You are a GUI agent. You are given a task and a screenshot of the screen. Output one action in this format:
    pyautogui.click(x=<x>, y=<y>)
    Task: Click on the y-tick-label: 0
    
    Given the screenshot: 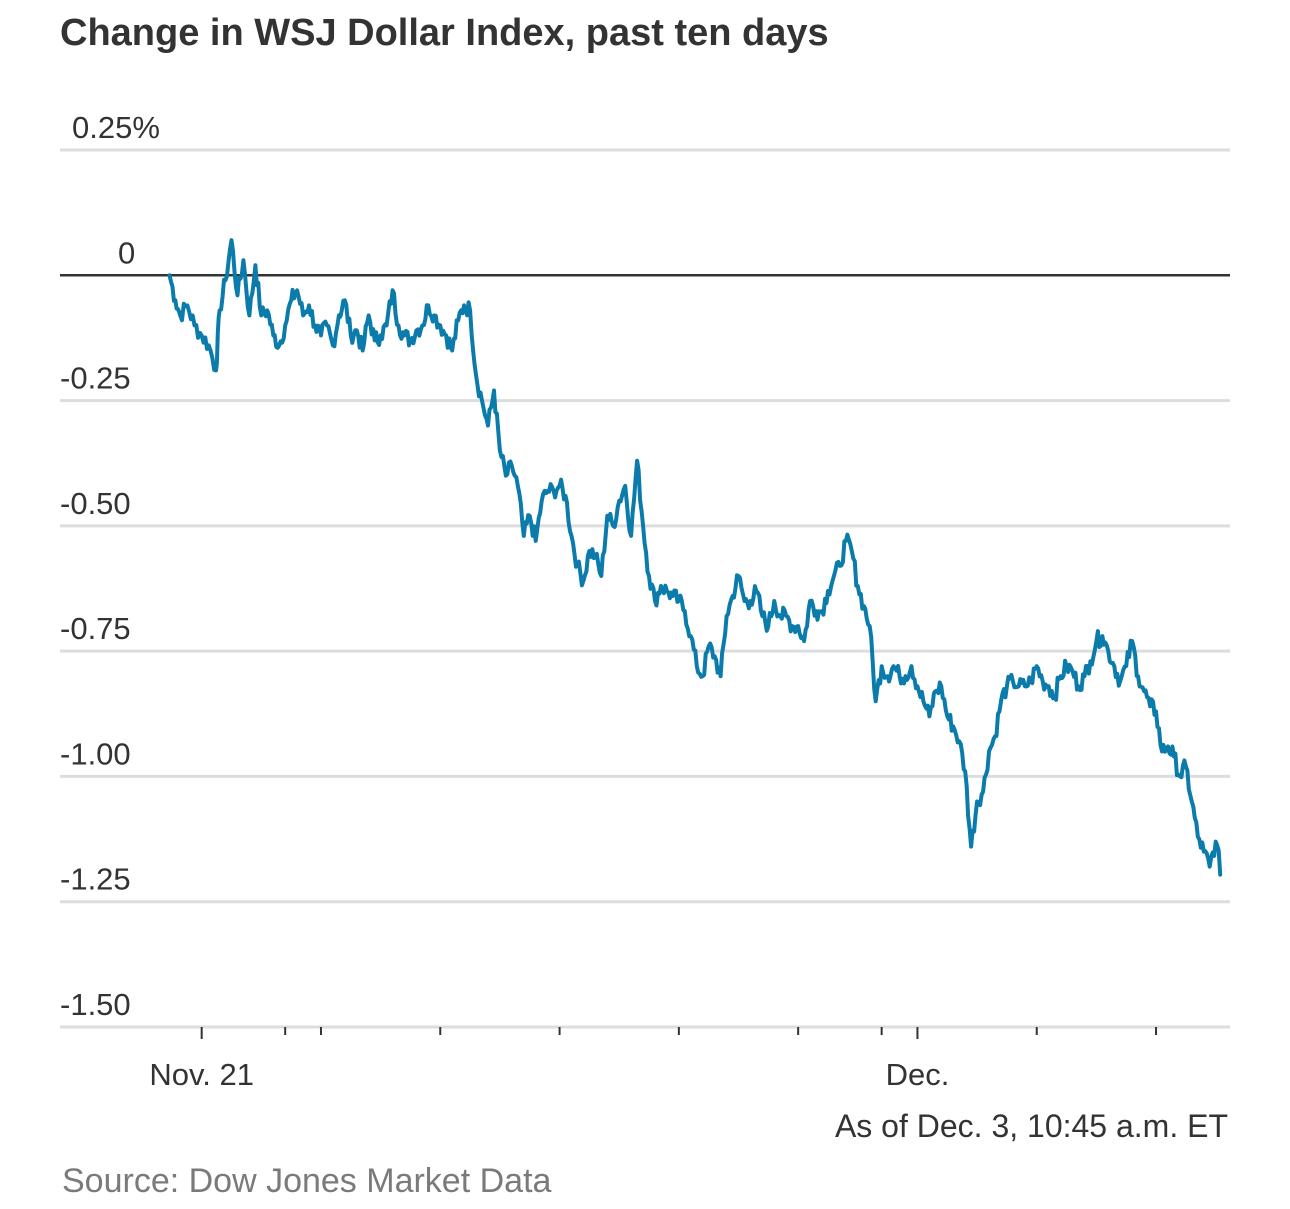 What is the action you would take?
    pyautogui.click(x=126, y=252)
    